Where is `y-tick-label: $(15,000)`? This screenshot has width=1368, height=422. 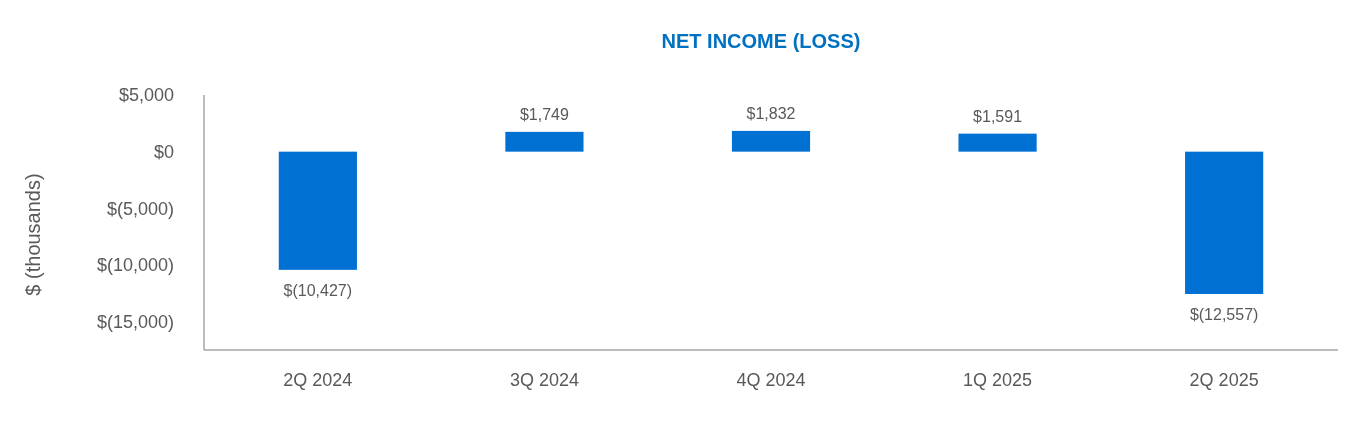
y-tick-label: $(15,000) is located at coordinates (135, 321).